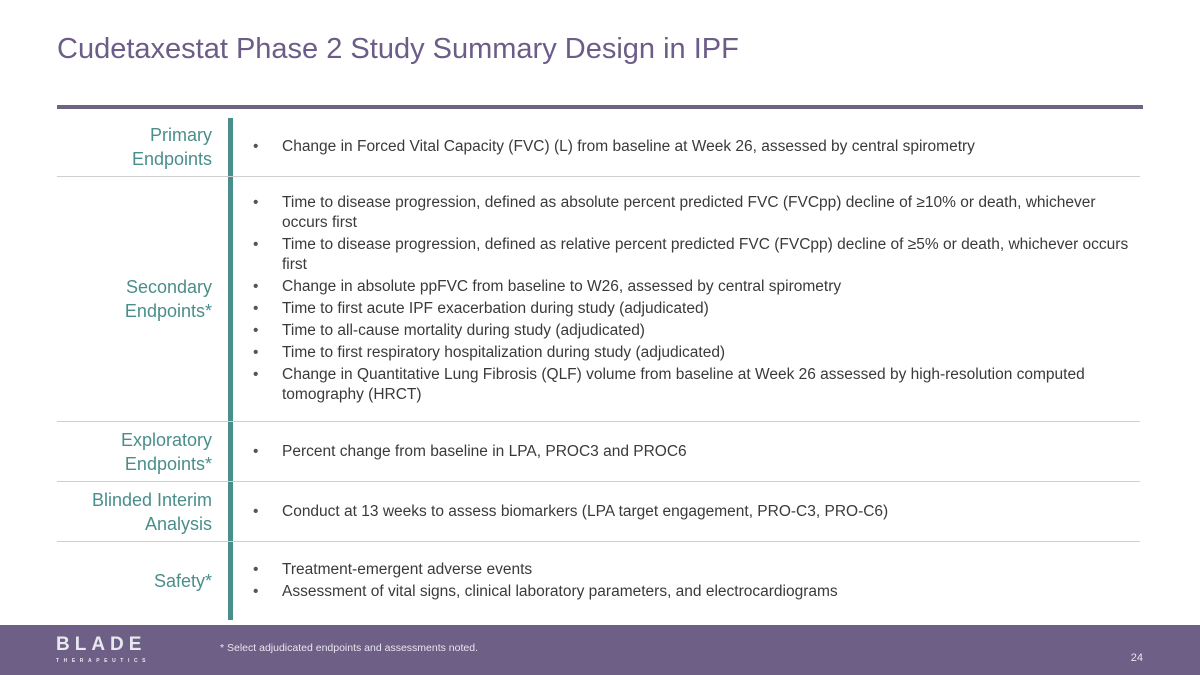 Image resolution: width=1200 pixels, height=675 pixels. Describe the element at coordinates (166, 439) in the screenshot. I see `row-label-line: Exploratory` at that location.